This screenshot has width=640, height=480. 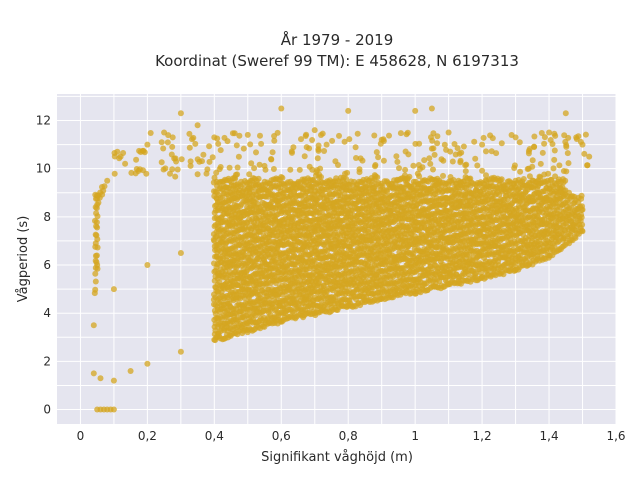 I want to click on y-tick-label: 4, so click(x=47, y=313).